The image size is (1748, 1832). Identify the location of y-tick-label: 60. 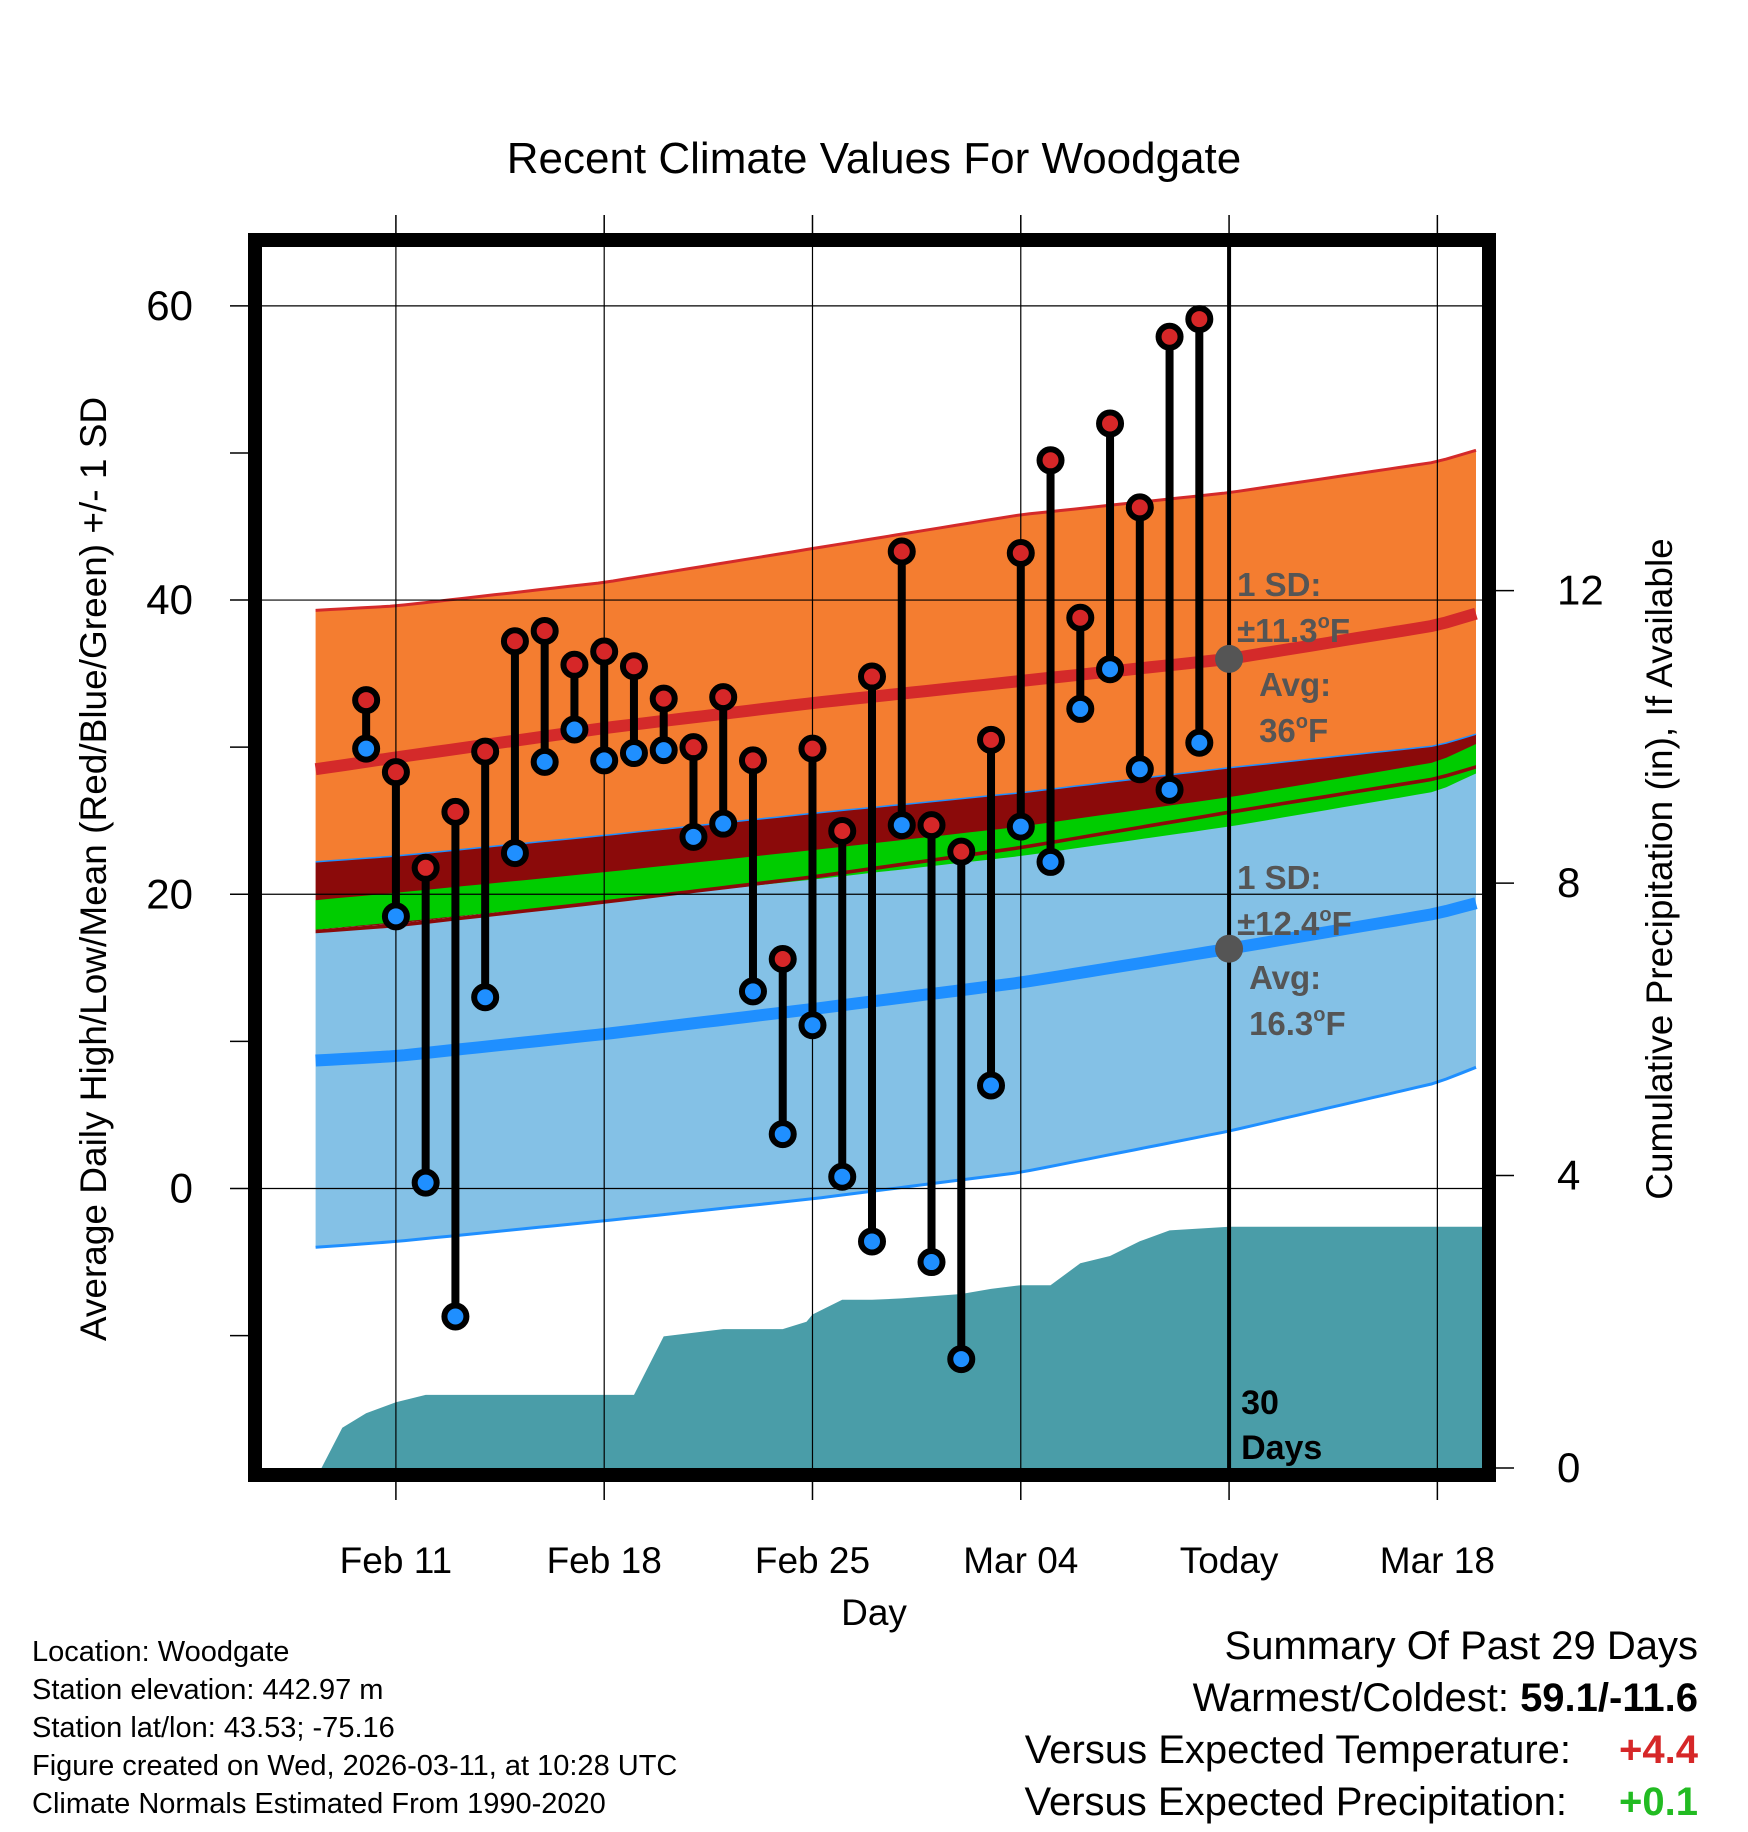
(169, 305).